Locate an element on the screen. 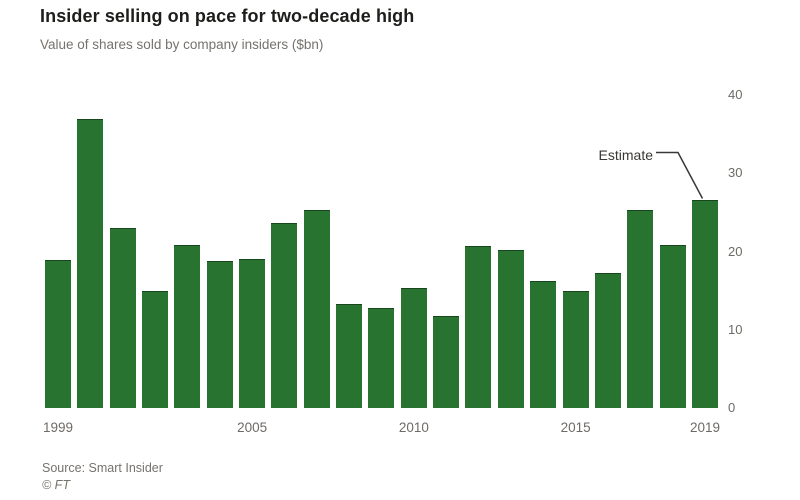 The width and height of the screenshot is (800, 500). bar-2003 is located at coordinates (187, 326).